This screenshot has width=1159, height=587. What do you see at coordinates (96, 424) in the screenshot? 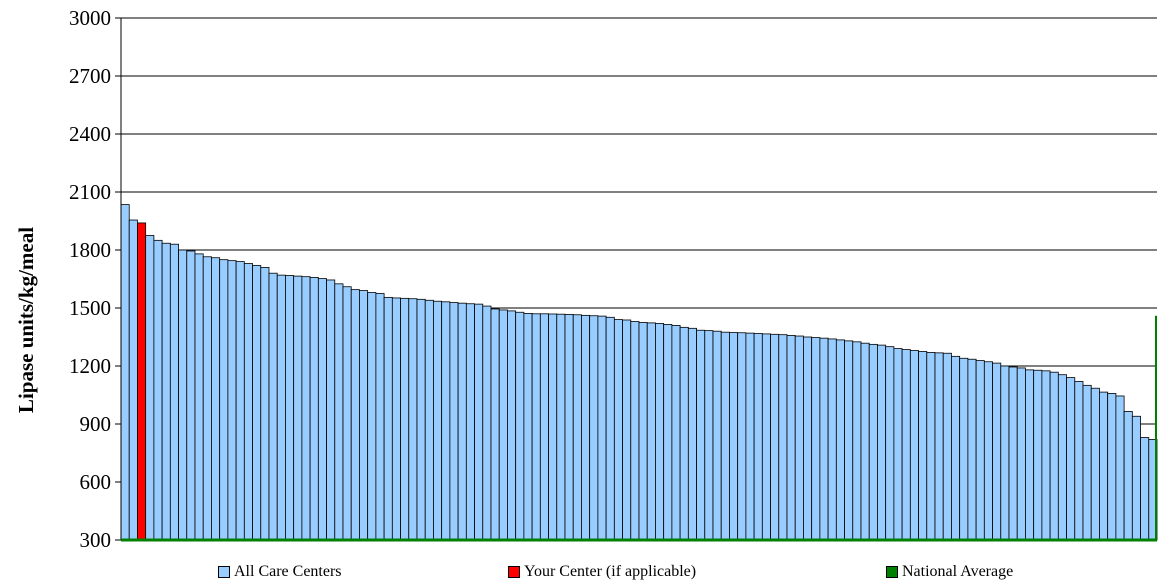
I see `y-tick-label: 900` at bounding box center [96, 424].